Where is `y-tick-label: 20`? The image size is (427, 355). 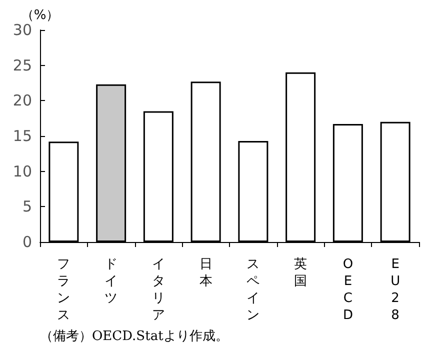
y-tick-label: 20 is located at coordinates (22, 101).